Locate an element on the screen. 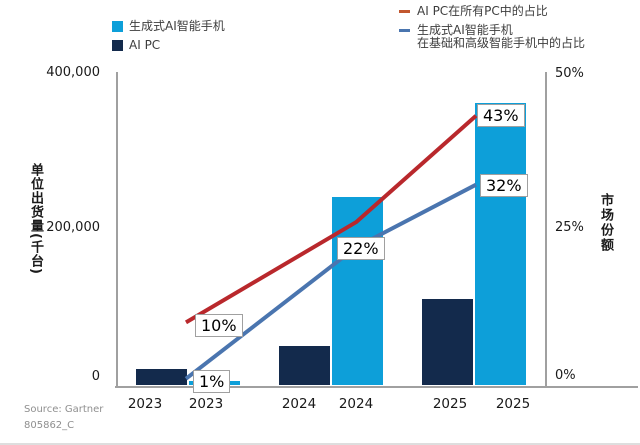 Image resolution: width=640 pixels, height=445 pixels. legend-item-ai-pc-share: AI PC在所有PC中的占比 is located at coordinates (492, 11).